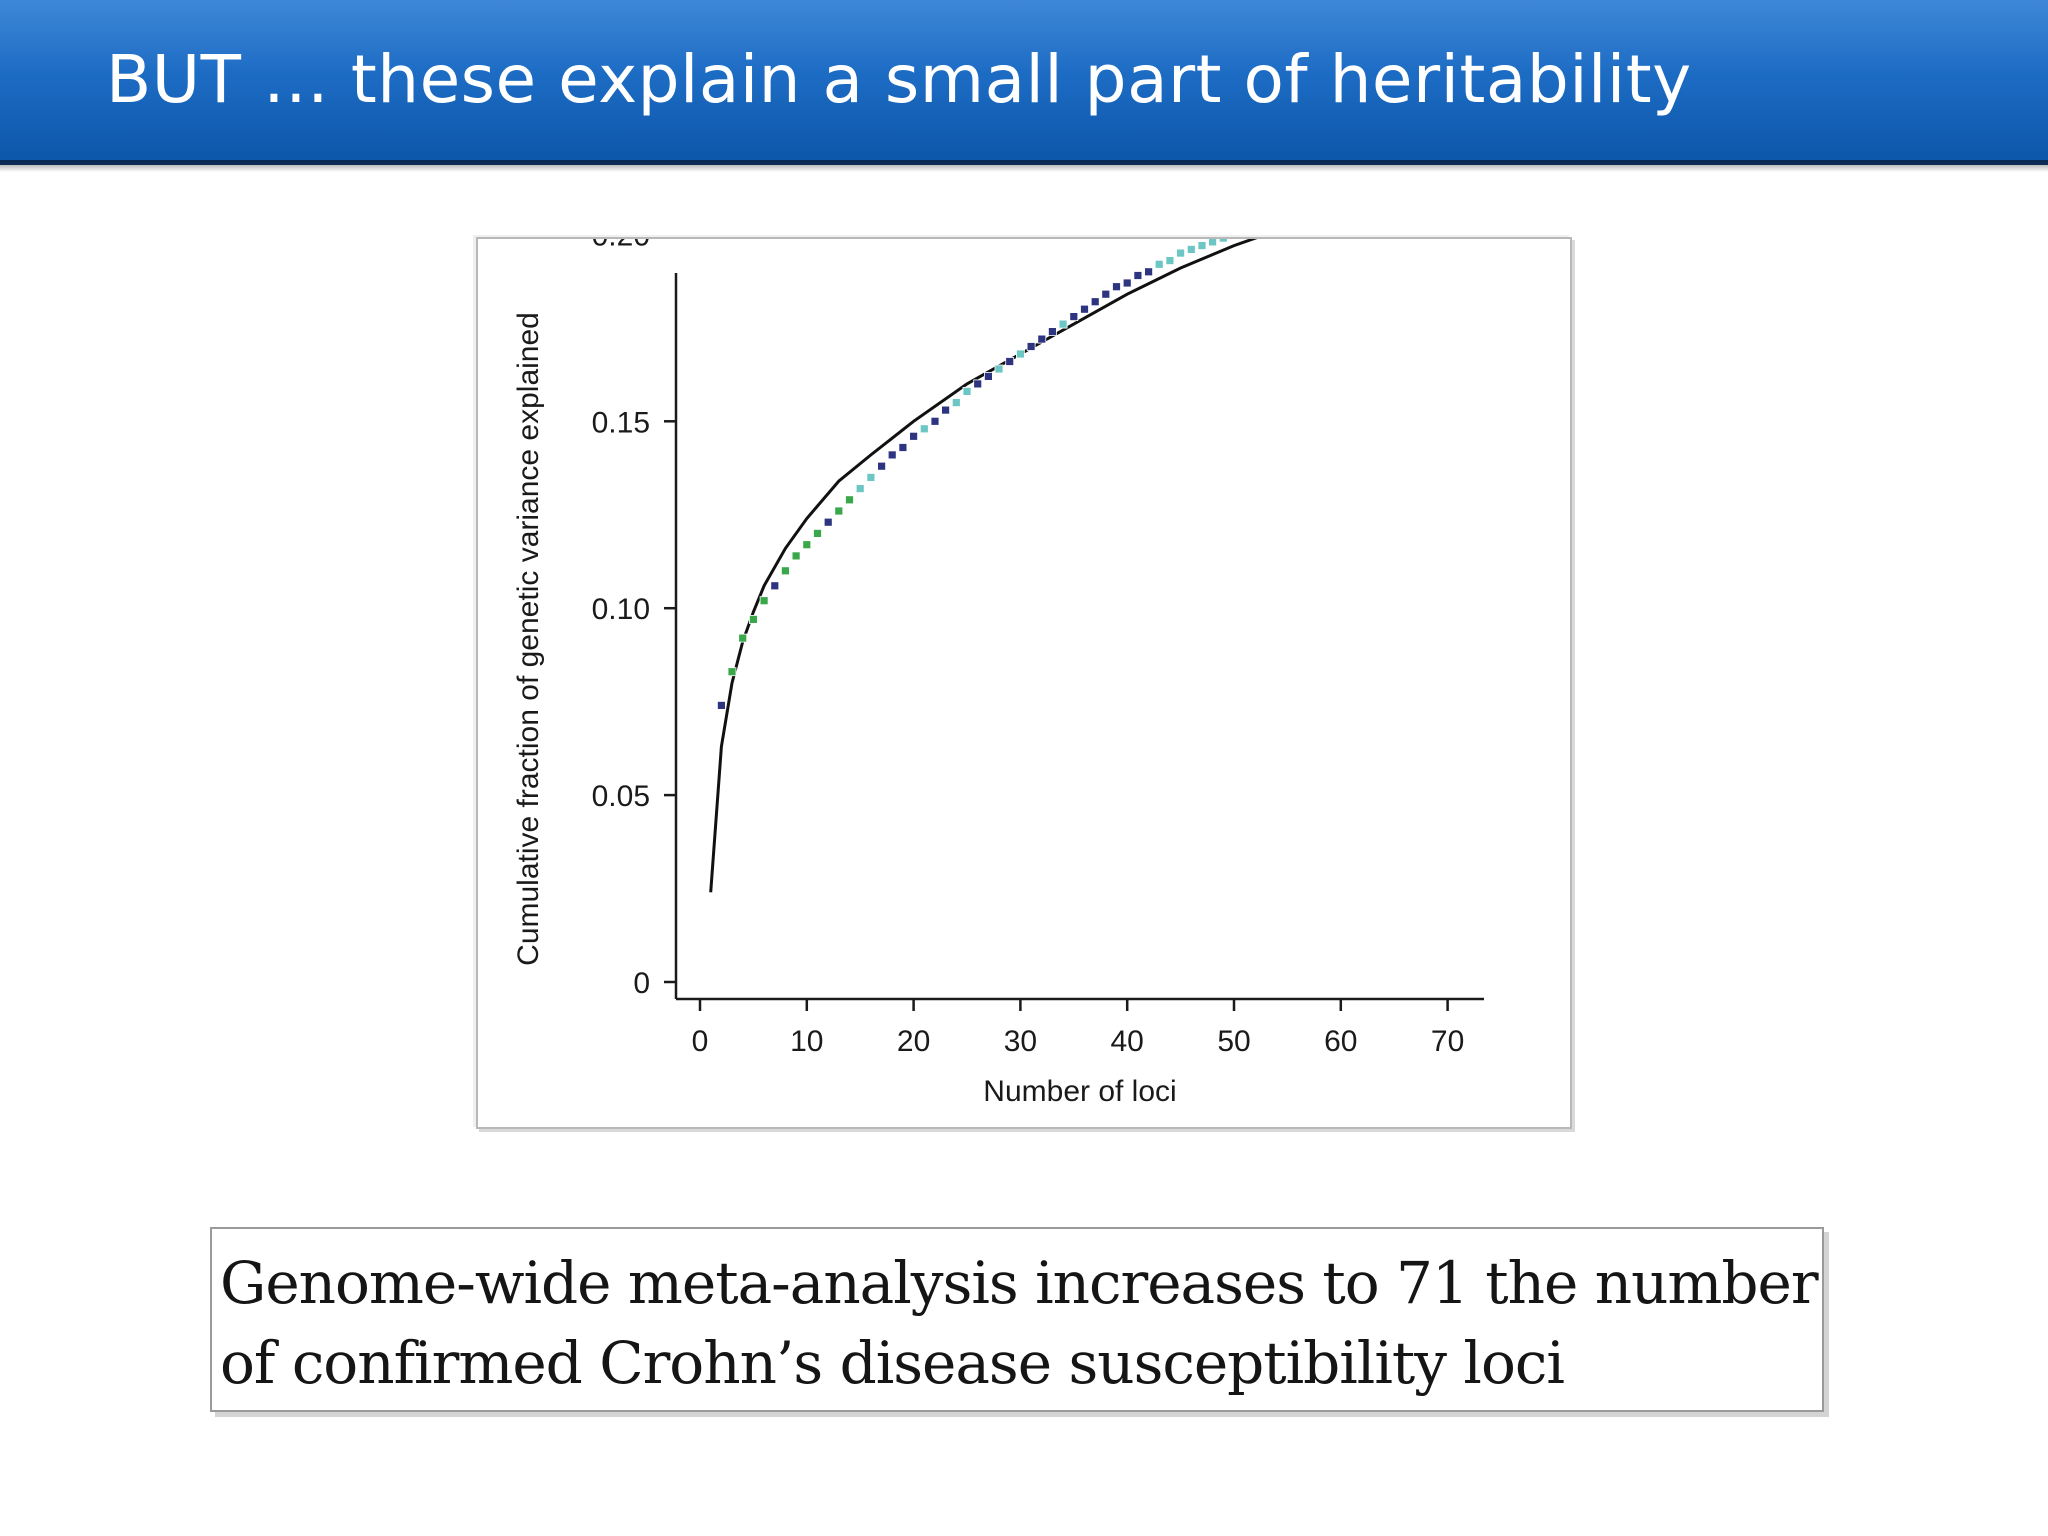 This screenshot has width=2048, height=1536. I want to click on title-shadow, so click(1024, 168).